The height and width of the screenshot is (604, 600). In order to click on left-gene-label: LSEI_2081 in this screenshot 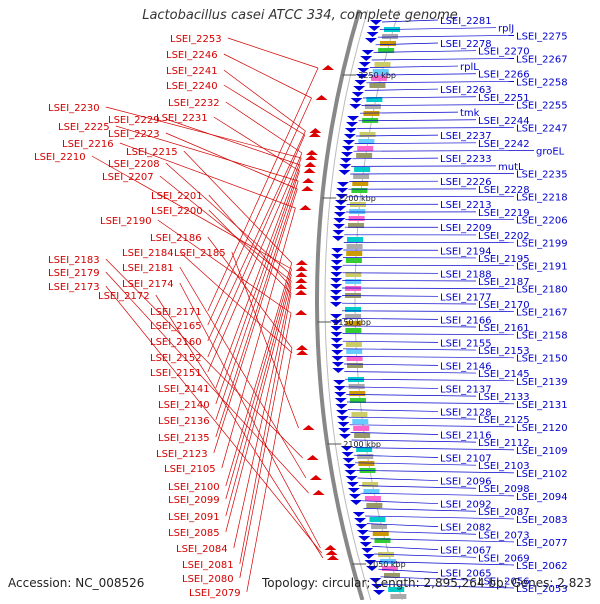, I will do `click(208, 565)`.